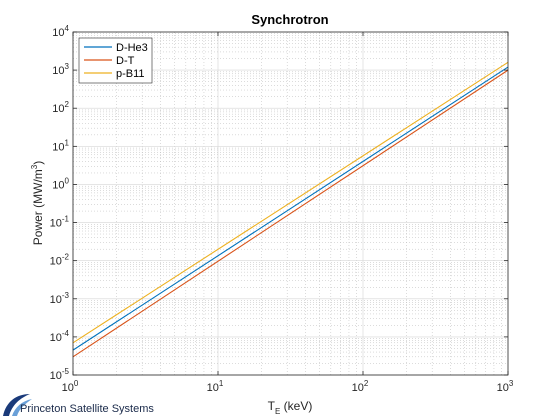 The width and height of the screenshot is (560, 420). What do you see at coordinates (87, 409) in the screenshot?
I see `company-name: Princeton Satellite Systems` at bounding box center [87, 409].